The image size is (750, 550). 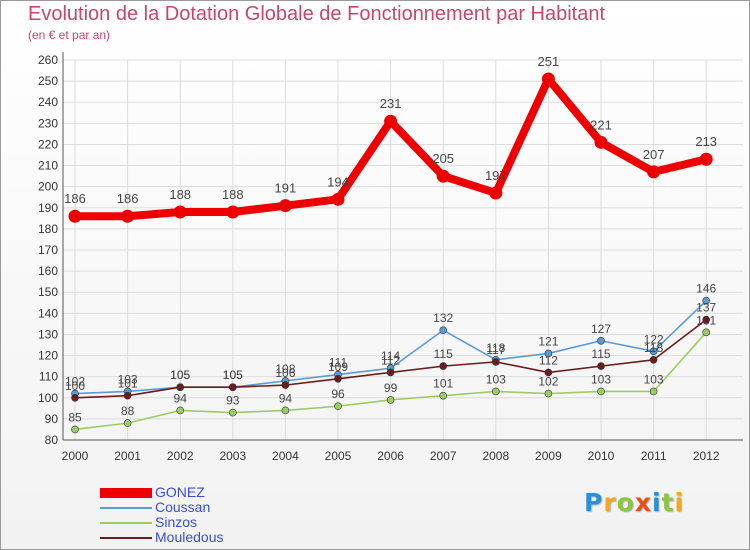 What do you see at coordinates (496, 175) in the screenshot?
I see `data-label-gonez: 197` at bounding box center [496, 175].